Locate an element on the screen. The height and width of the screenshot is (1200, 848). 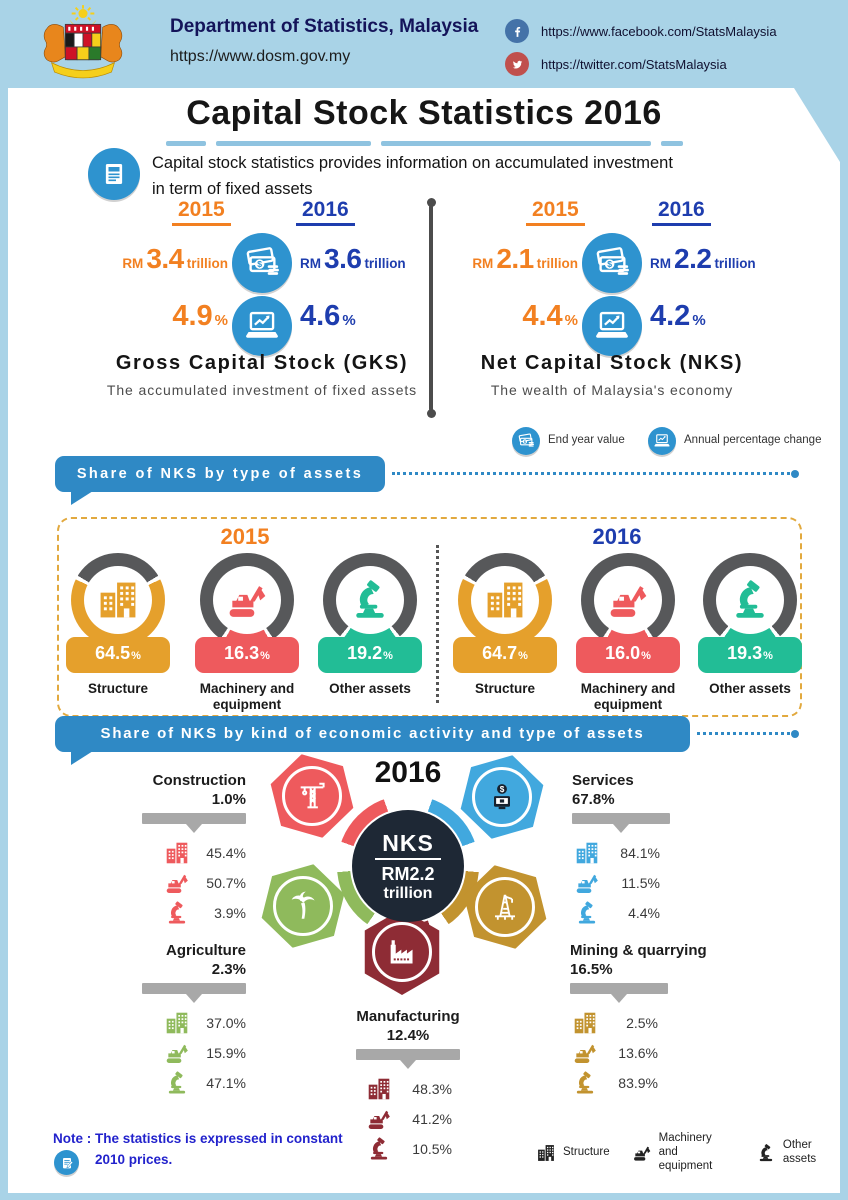
donut-other-2015 is located at coordinates (370, 600).